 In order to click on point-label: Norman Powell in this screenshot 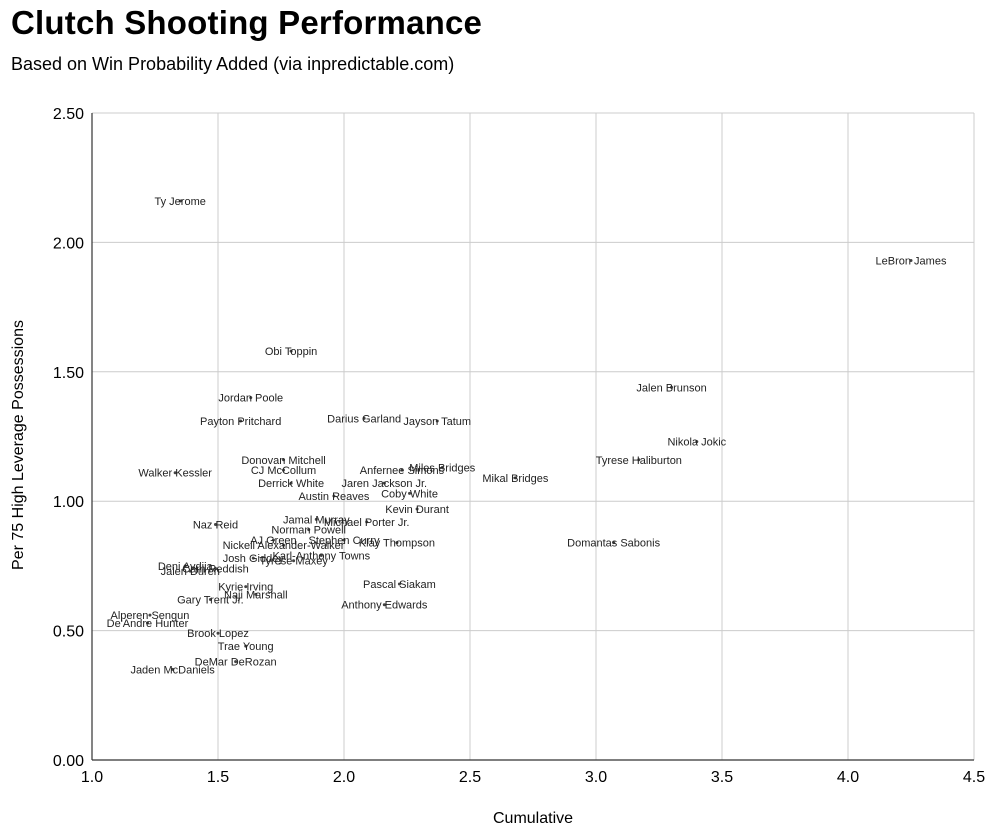, I will do `click(308, 531)`.